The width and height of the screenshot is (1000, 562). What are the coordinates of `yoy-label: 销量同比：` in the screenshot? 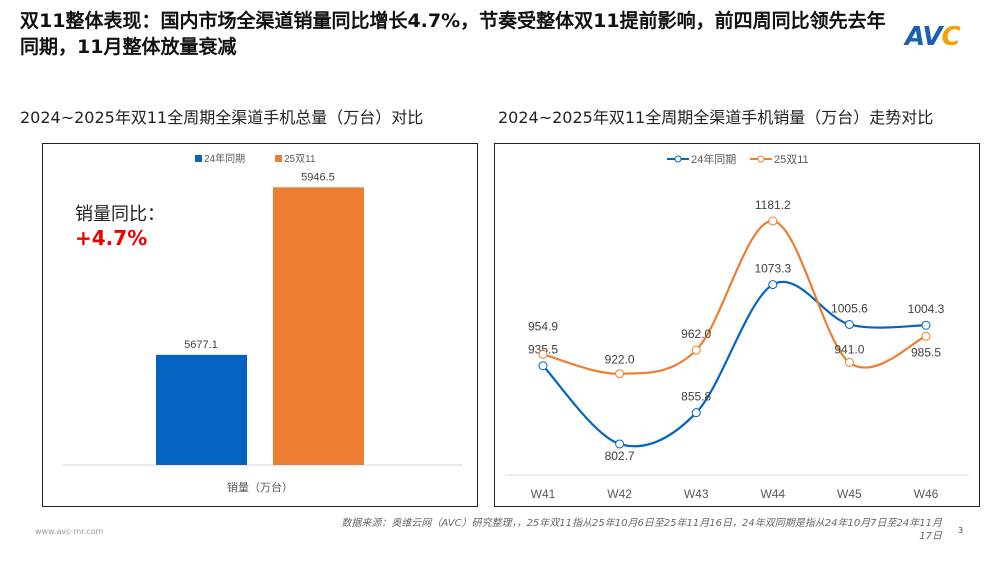 It's located at (120, 214).